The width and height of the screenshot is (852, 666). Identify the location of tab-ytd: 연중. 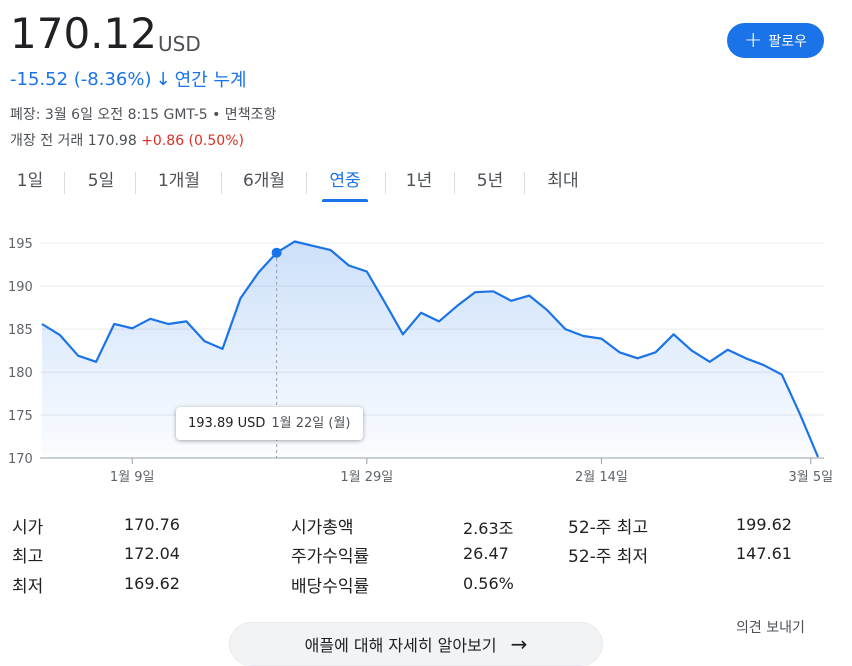
(345, 184).